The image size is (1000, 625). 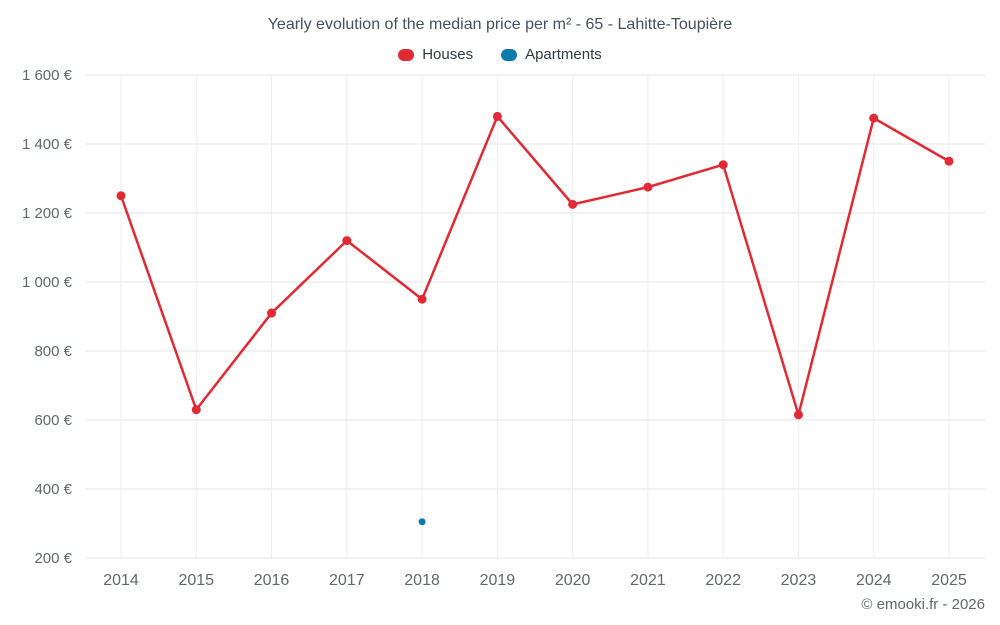 I want to click on svg-text: 2021, so click(x=648, y=580).